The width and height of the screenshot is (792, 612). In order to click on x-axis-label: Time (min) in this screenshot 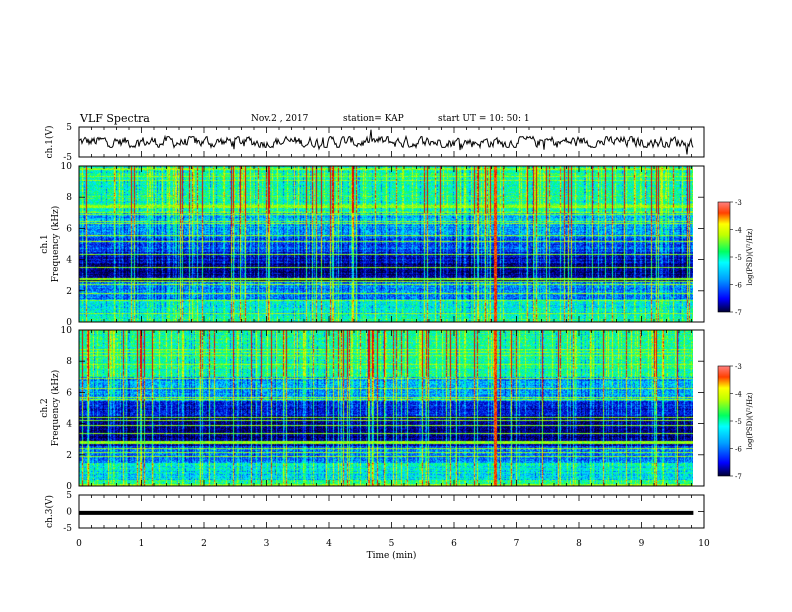, I will do `click(392, 555)`.